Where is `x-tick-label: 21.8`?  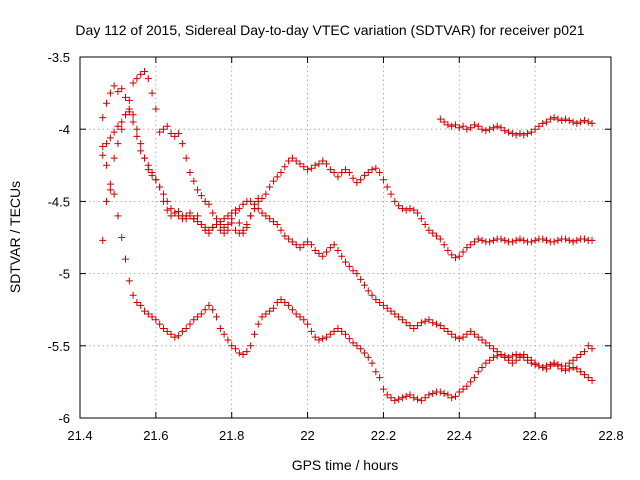 x-tick-label: 21.8 is located at coordinates (231, 435).